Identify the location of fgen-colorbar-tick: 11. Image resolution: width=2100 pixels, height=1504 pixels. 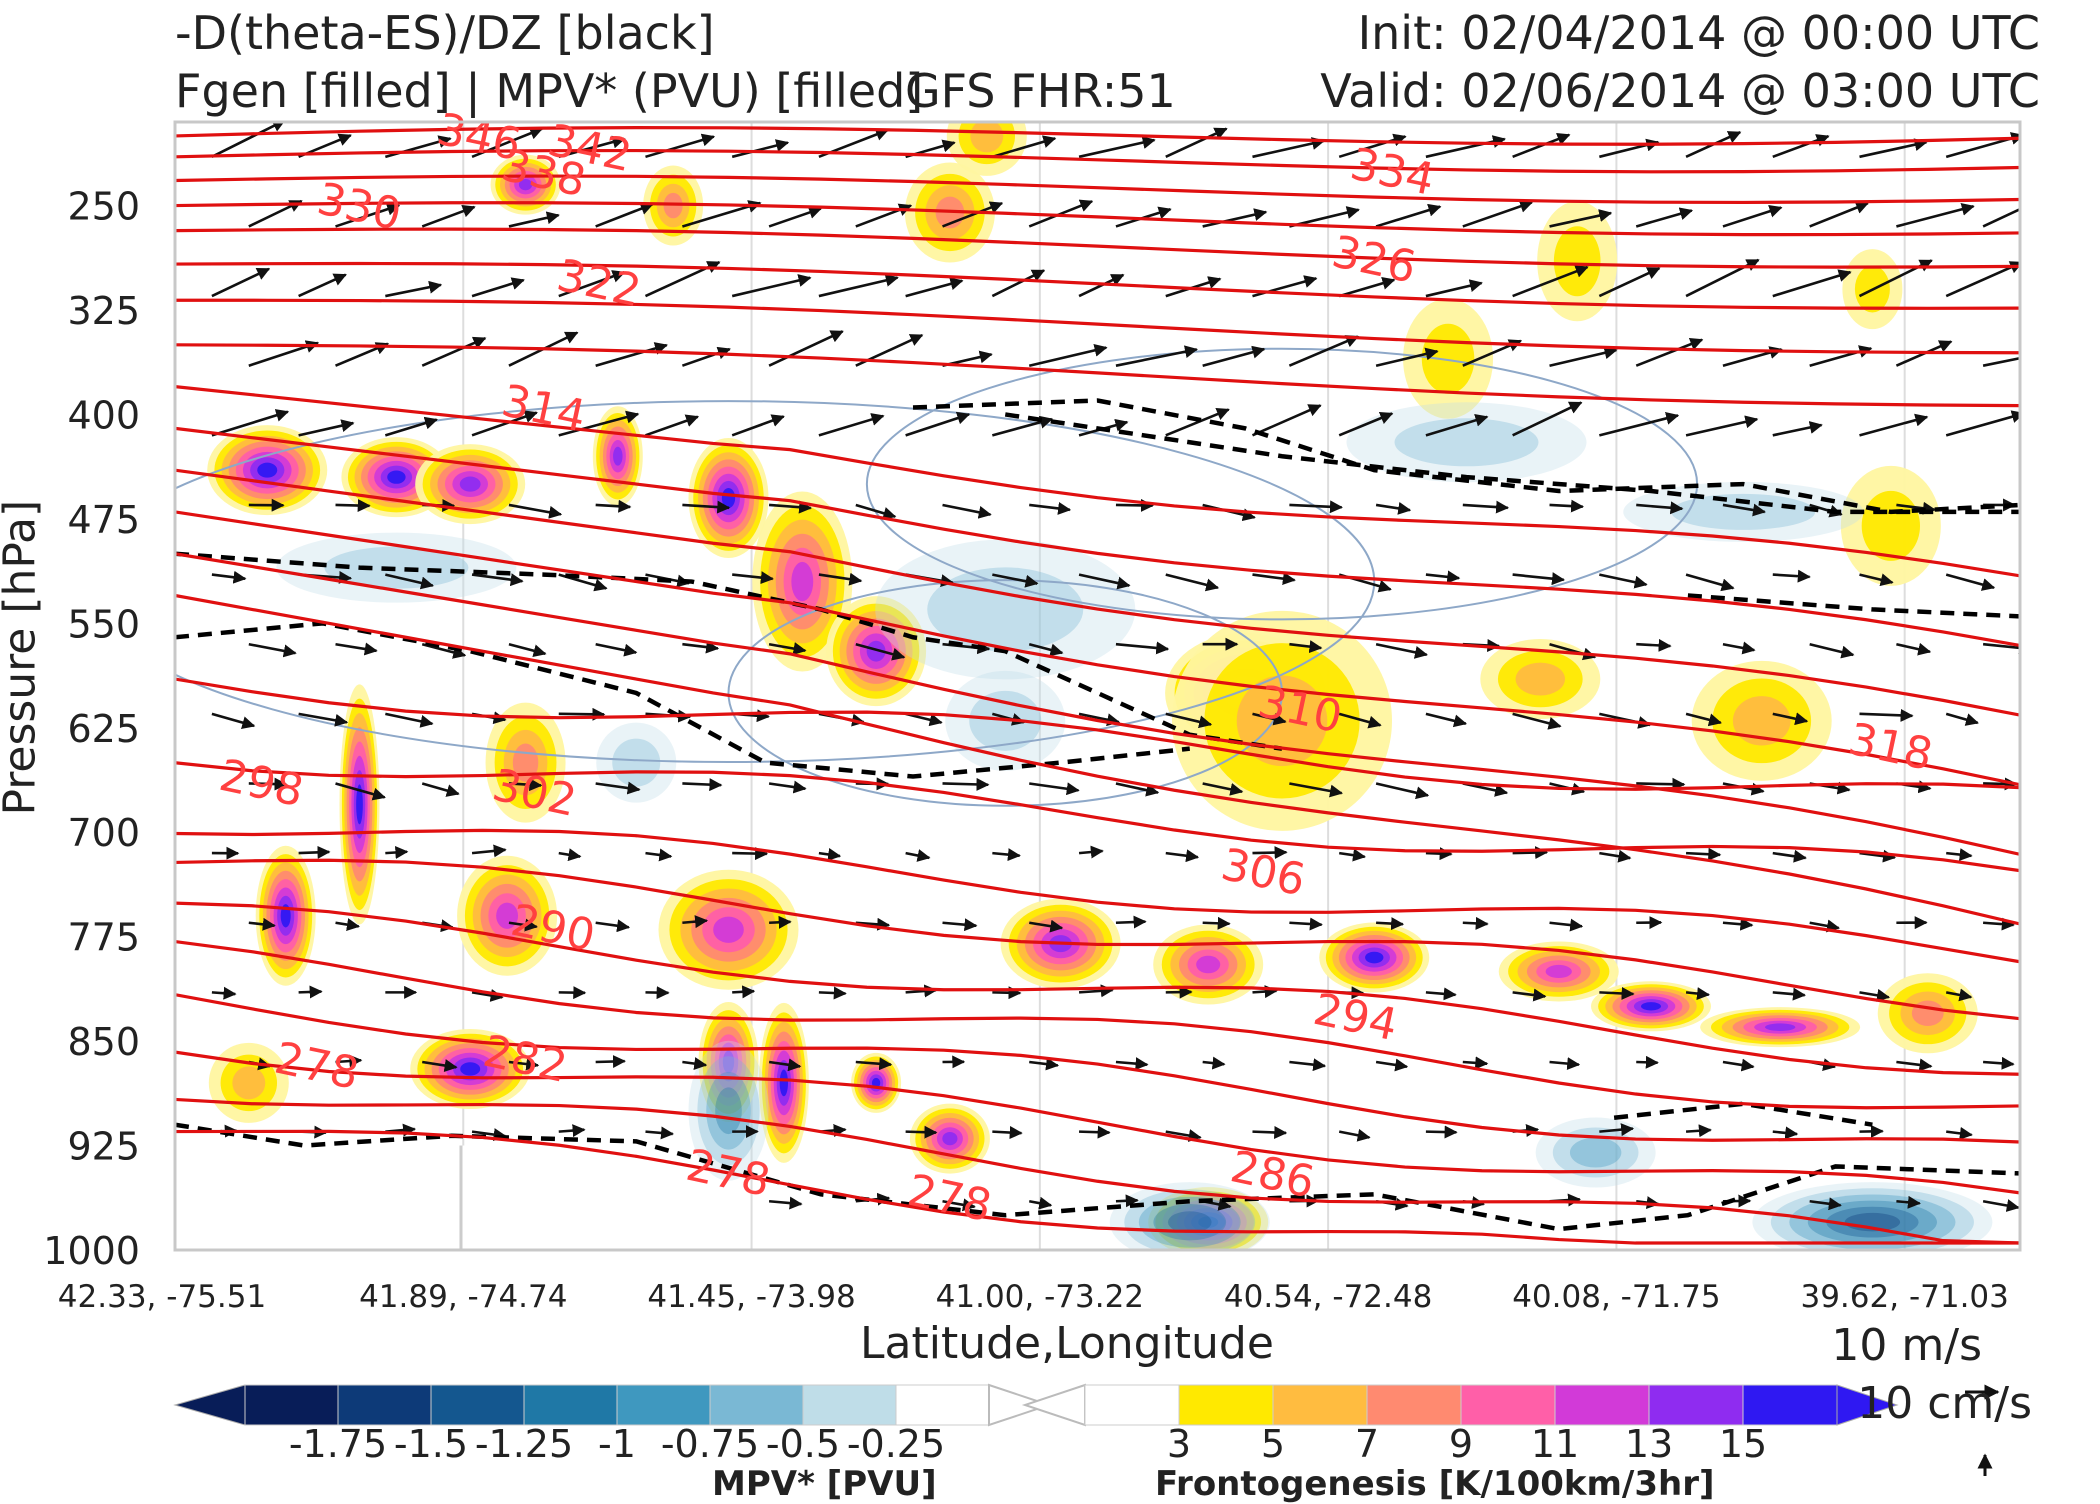
(1555, 1444).